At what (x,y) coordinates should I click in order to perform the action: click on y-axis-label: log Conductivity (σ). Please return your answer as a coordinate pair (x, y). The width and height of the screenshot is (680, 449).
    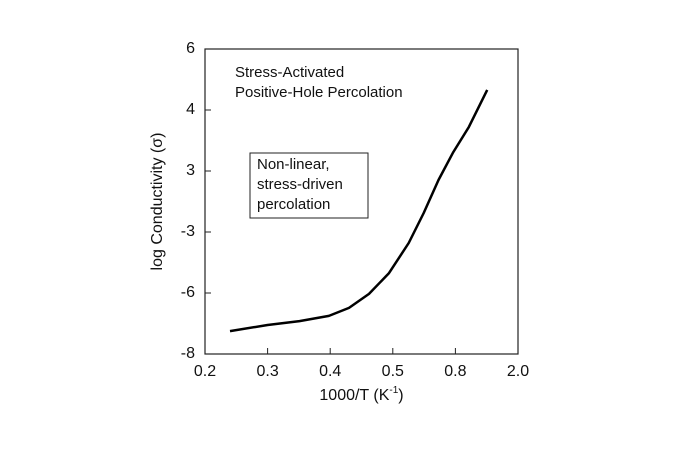
    Looking at the image, I should click on (157, 202).